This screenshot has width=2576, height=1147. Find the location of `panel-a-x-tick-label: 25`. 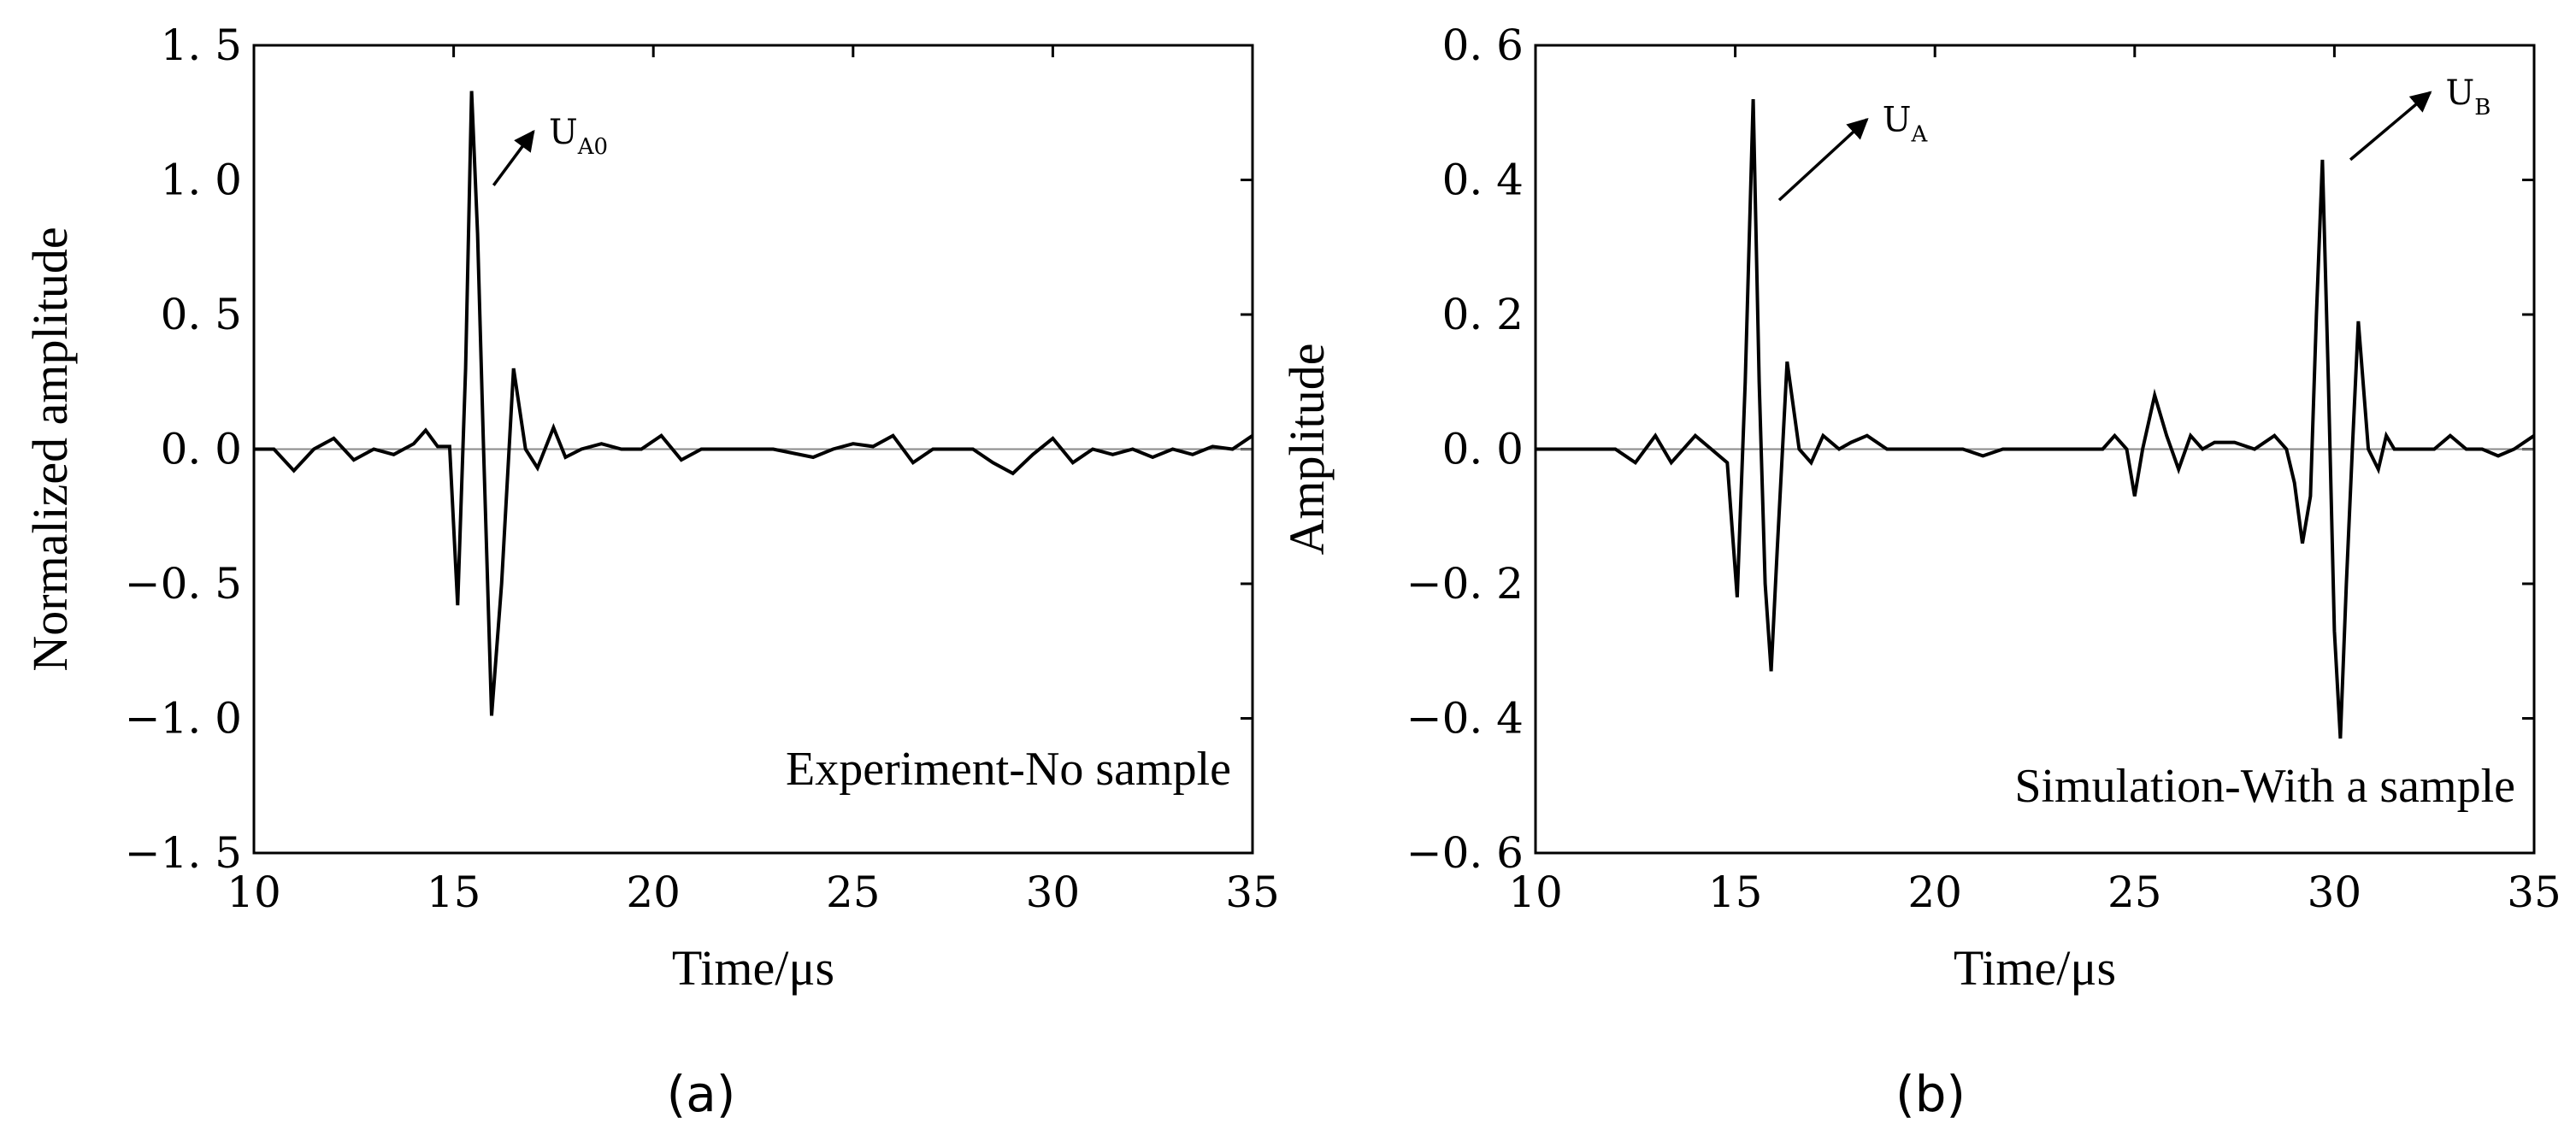

panel-a-x-tick-label: 25 is located at coordinates (854, 892).